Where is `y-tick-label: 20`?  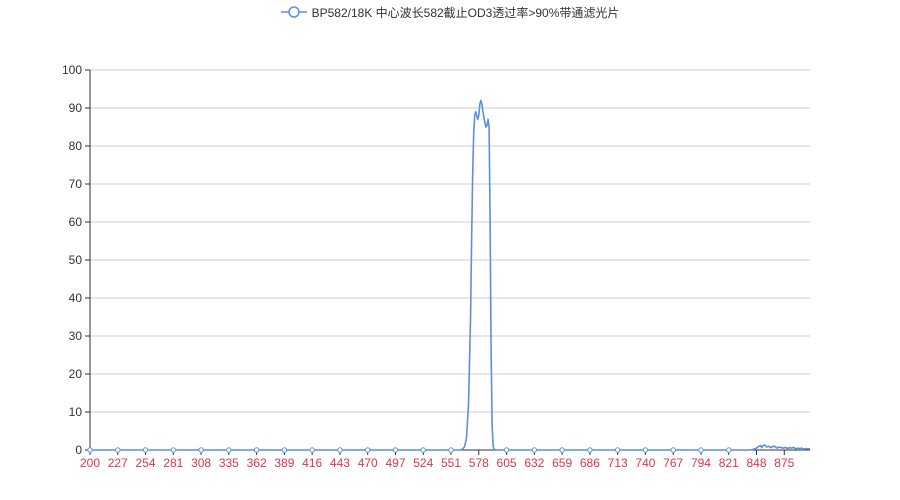
y-tick-label: 20 is located at coordinates (76, 374).